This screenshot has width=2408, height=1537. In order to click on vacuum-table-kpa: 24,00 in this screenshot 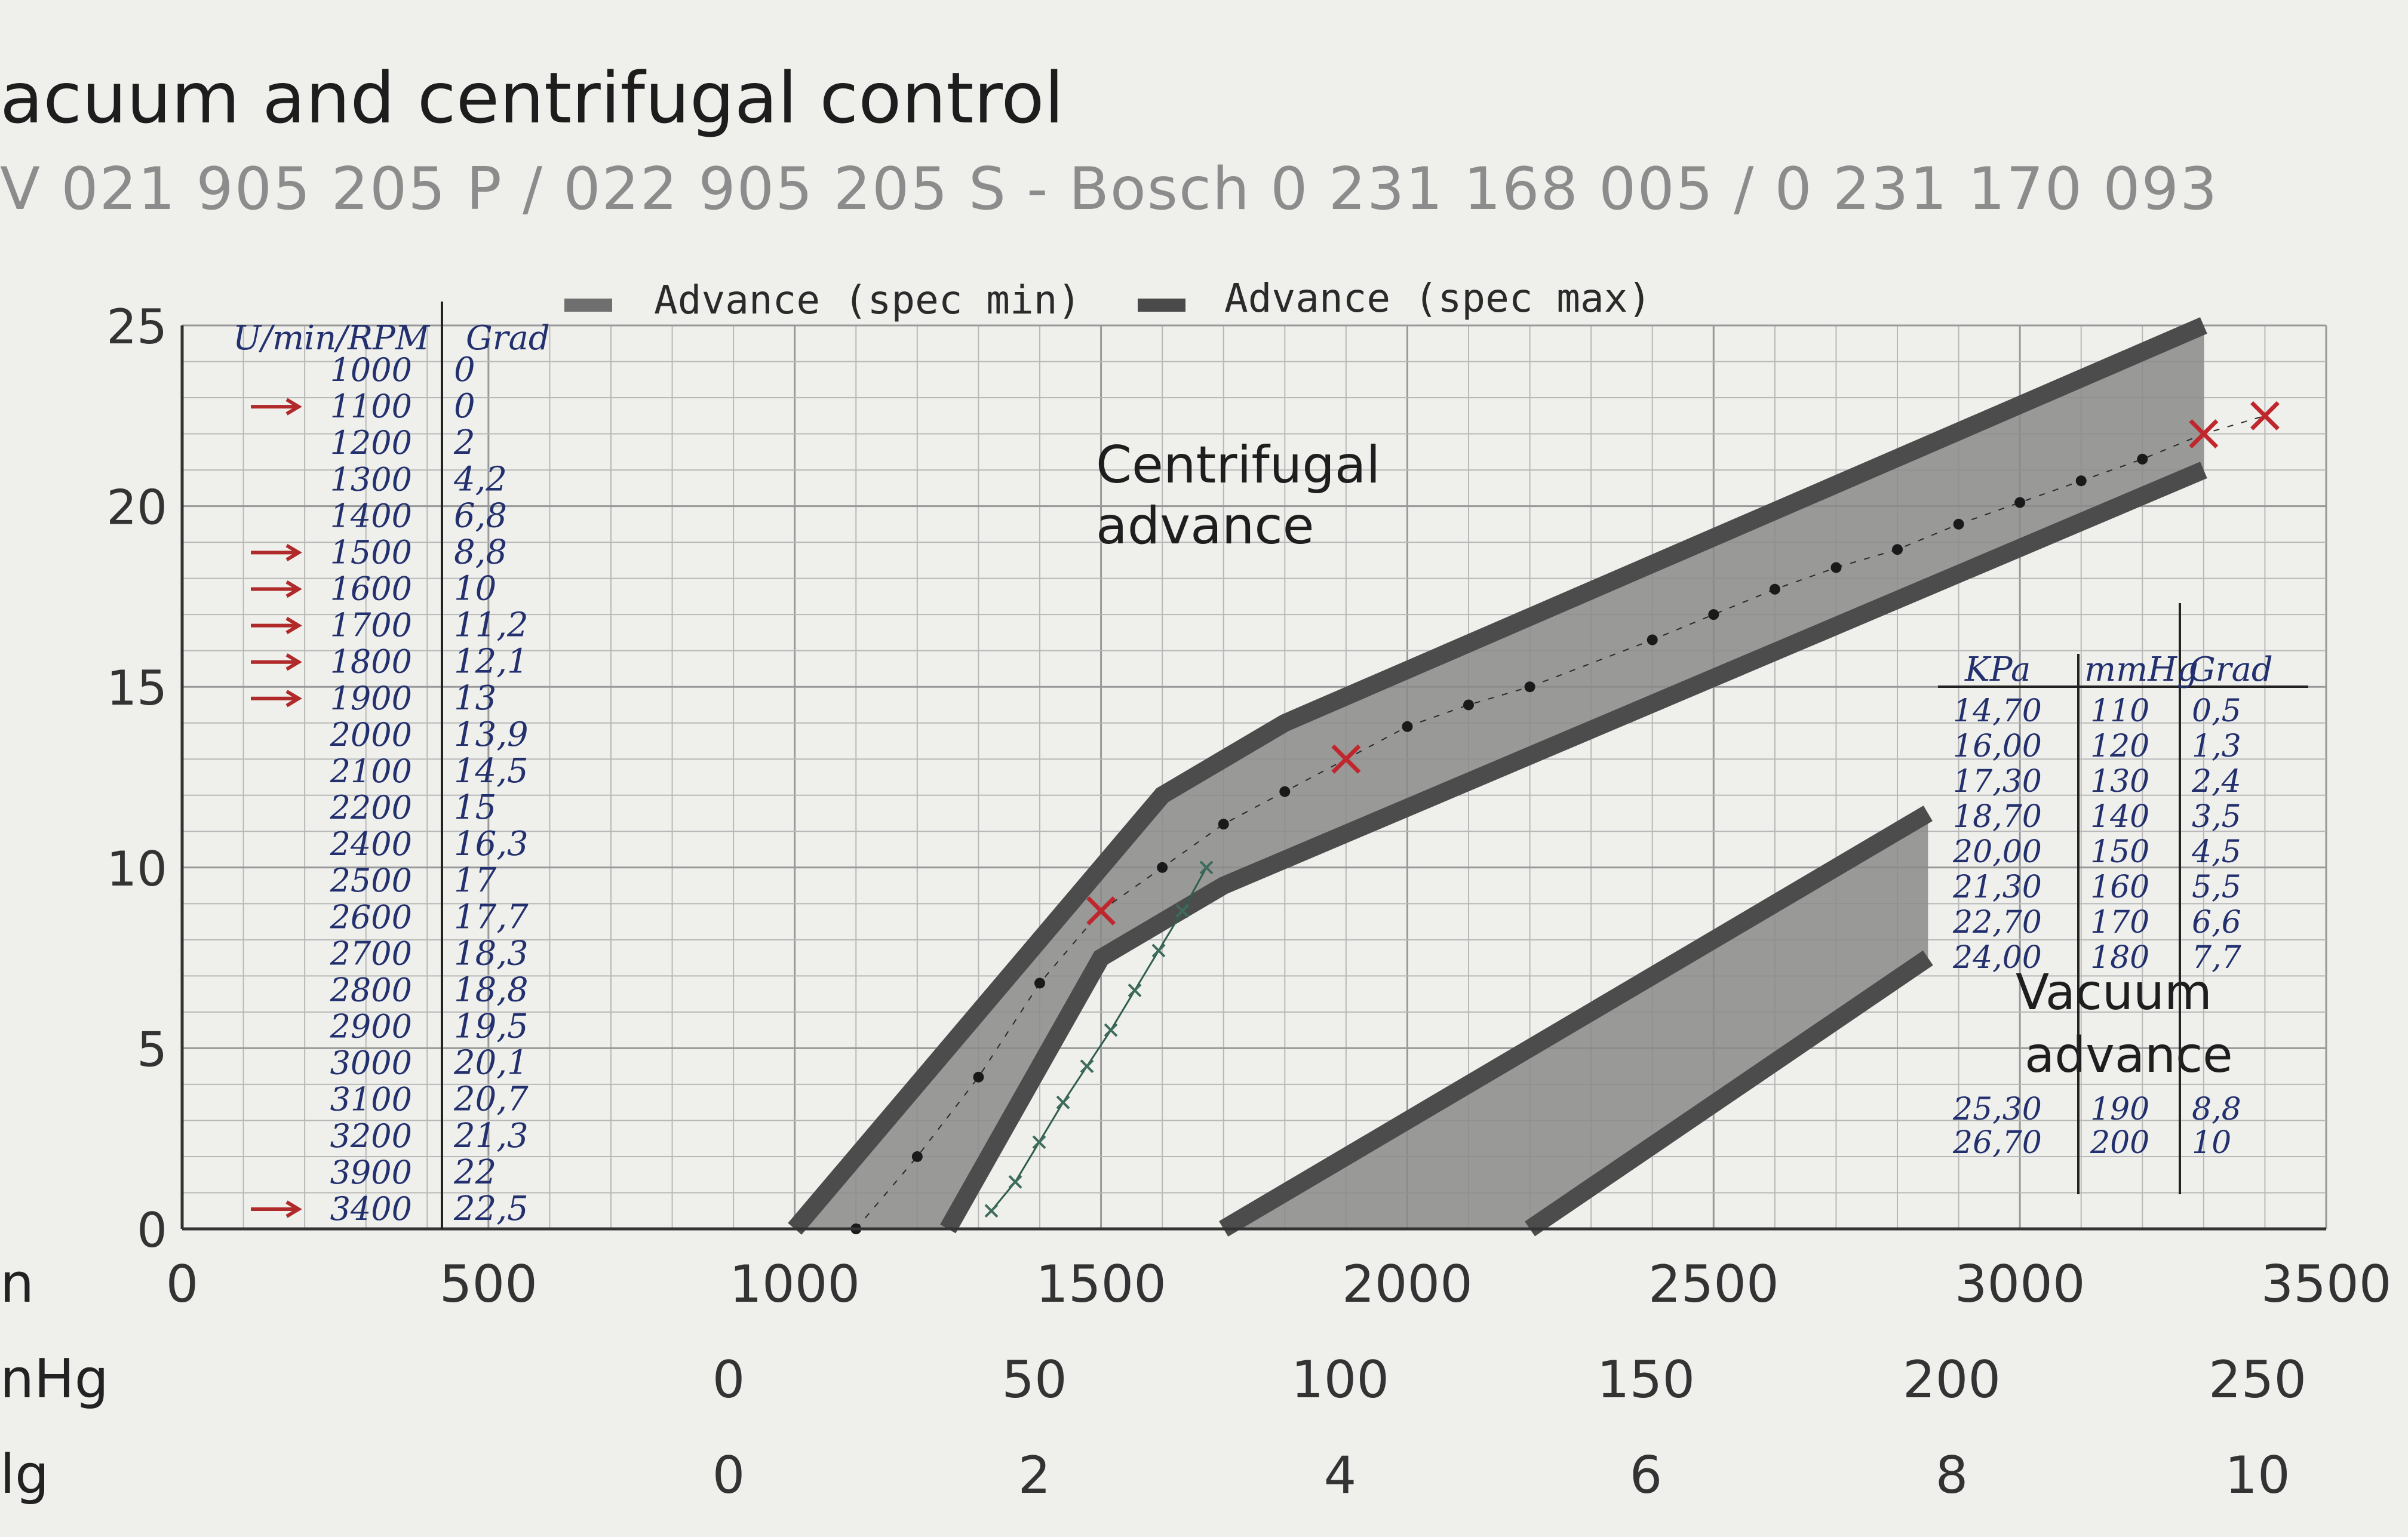, I will do `click(1997, 958)`.